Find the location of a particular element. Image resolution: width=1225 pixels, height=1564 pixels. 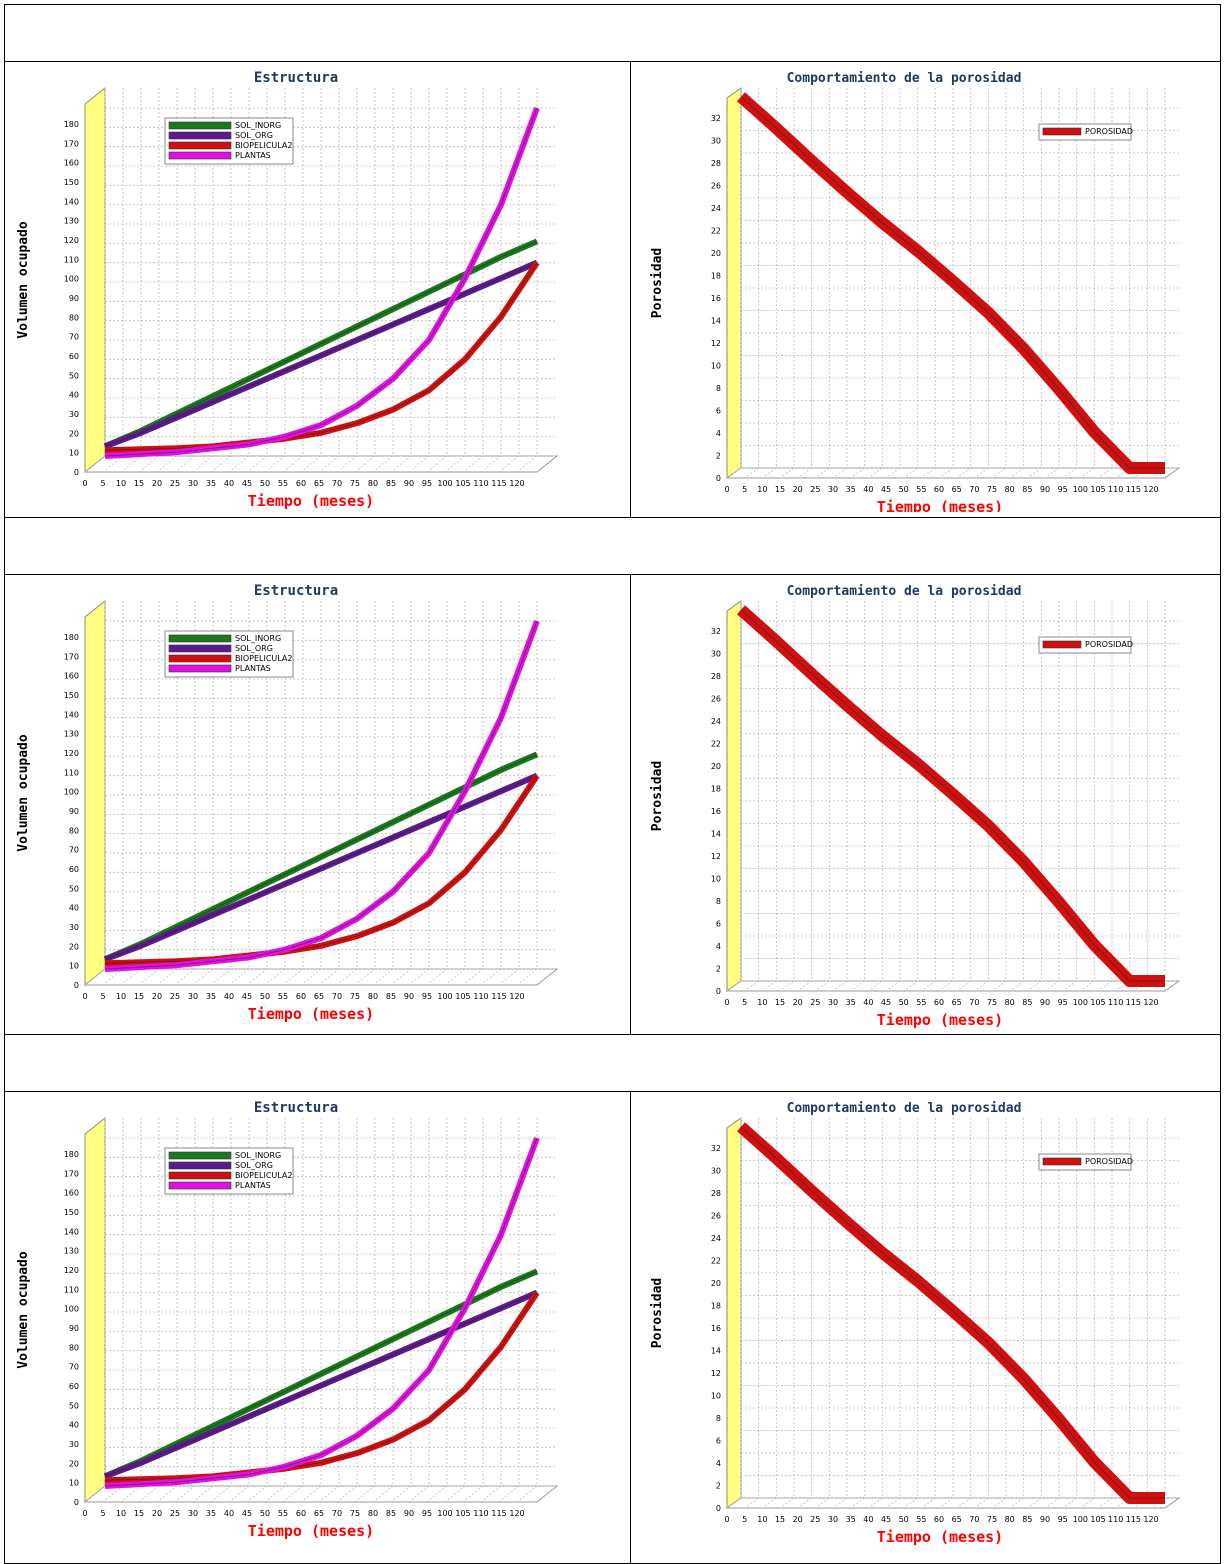

series-outline-plantas is located at coordinates (321, 1312).